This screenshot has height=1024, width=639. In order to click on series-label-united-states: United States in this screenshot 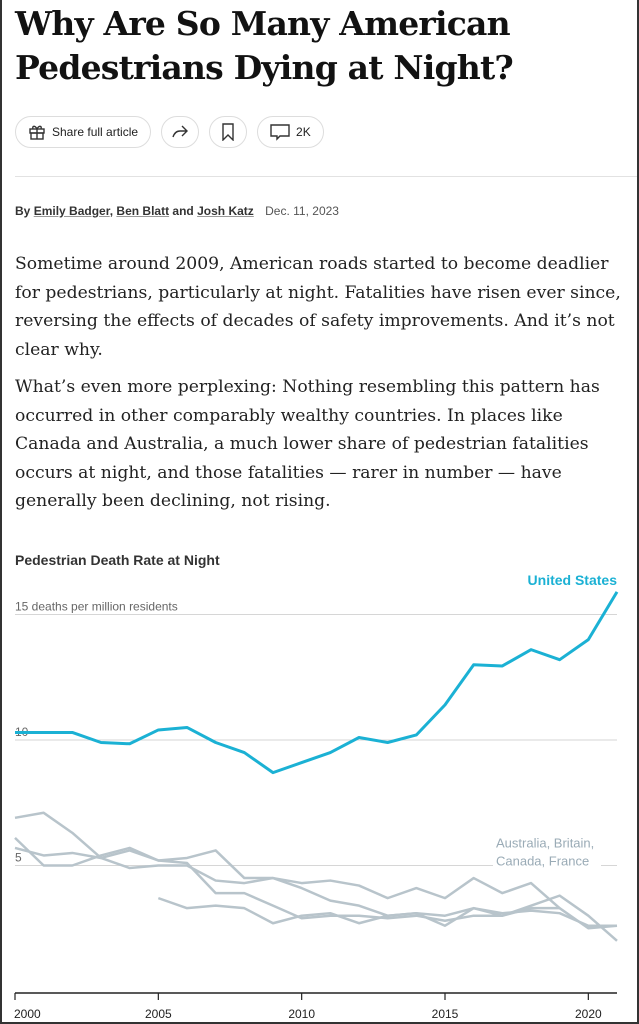, I will do `click(573, 580)`.